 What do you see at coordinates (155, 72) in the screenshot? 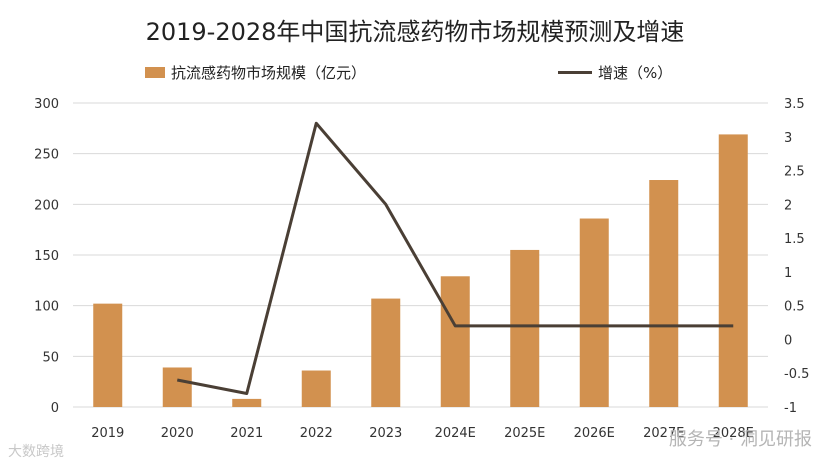
I see `legend-swatch-bar` at bounding box center [155, 72].